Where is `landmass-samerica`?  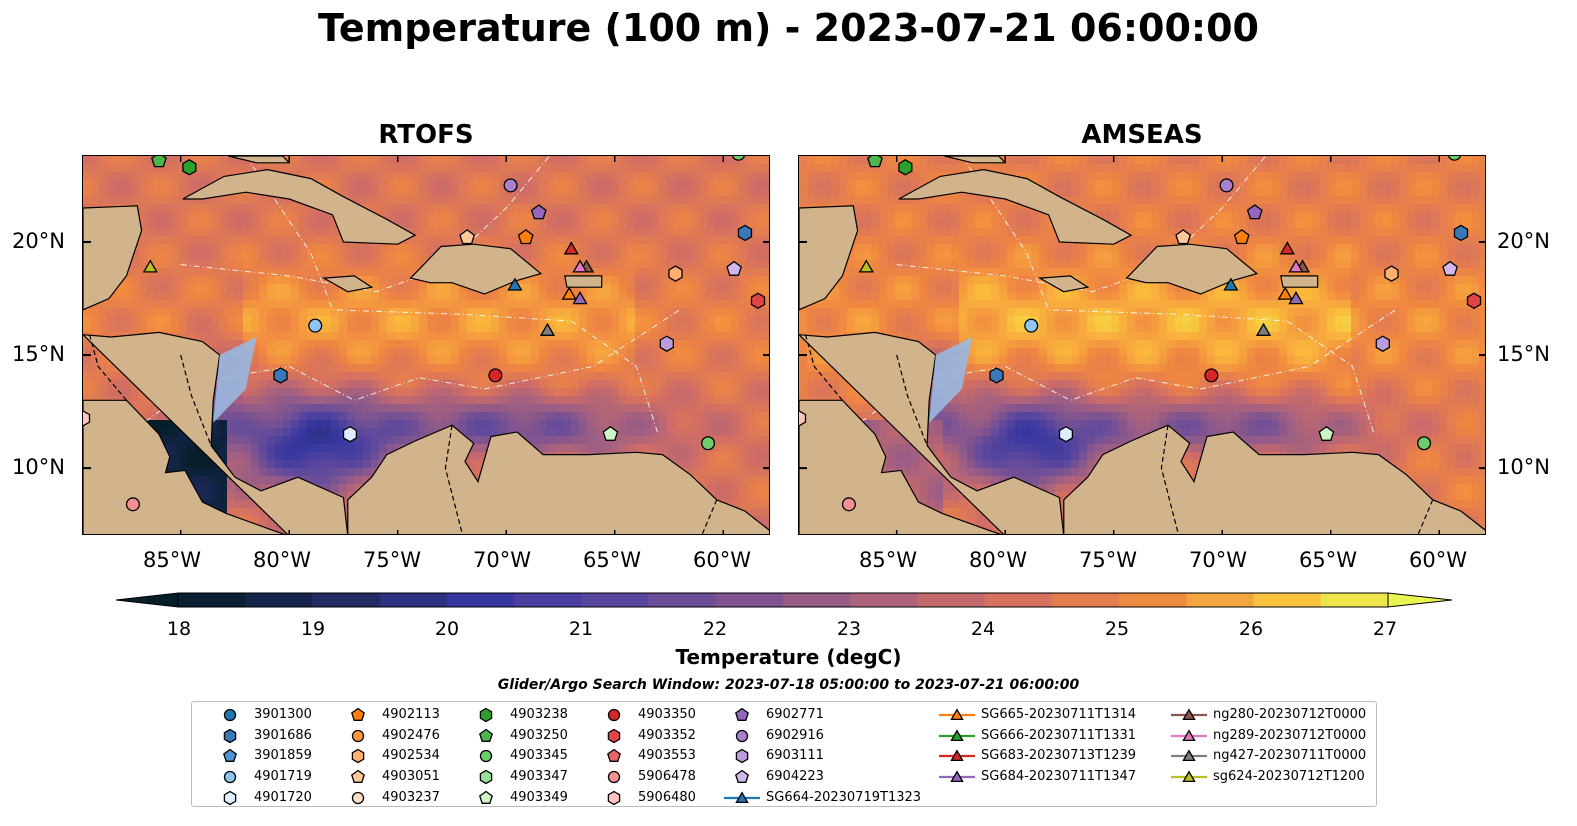
landmass-samerica is located at coordinates (1274, 479).